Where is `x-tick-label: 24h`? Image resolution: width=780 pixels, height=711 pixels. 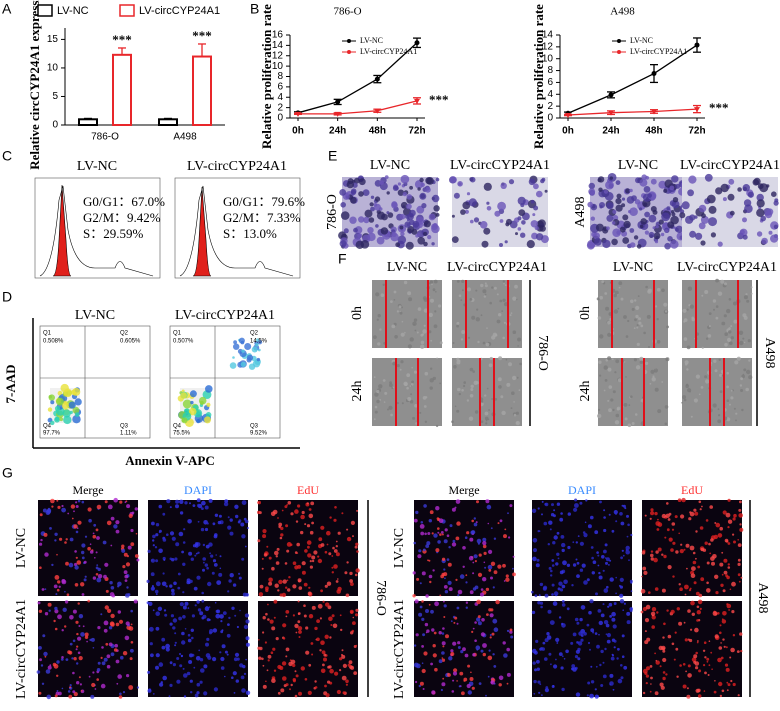
x-tick-label: 24h is located at coordinates (337, 131).